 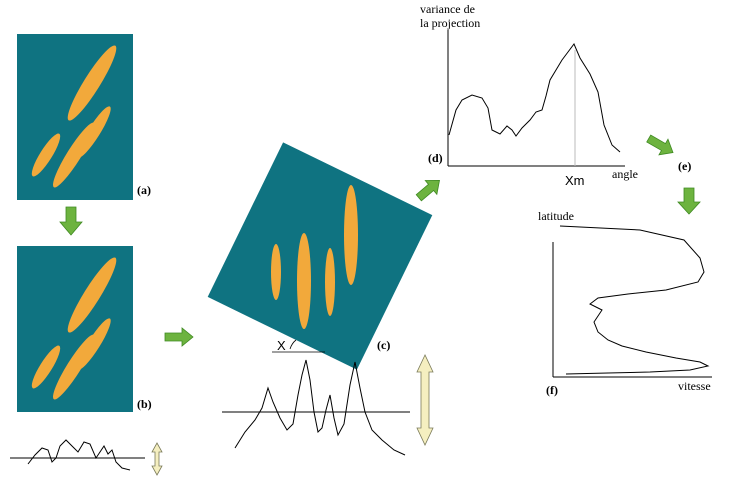 What do you see at coordinates (556, 216) in the screenshot?
I see `plot-f-ylabel: latitude` at bounding box center [556, 216].